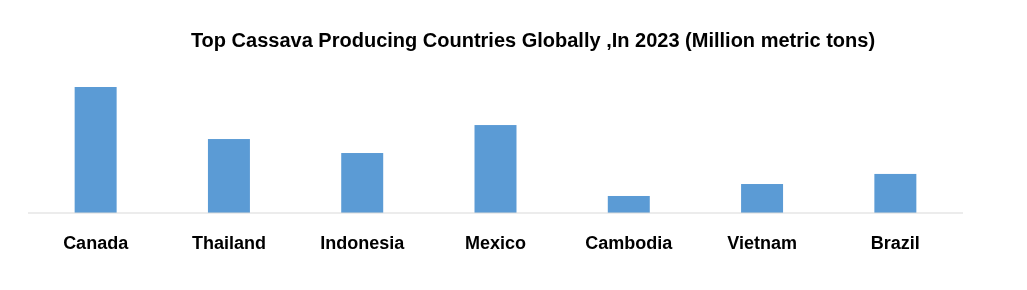 The height and width of the screenshot is (290, 1027). What do you see at coordinates (363, 243) in the screenshot?
I see `x-tick-label: Indonesia` at bounding box center [363, 243].